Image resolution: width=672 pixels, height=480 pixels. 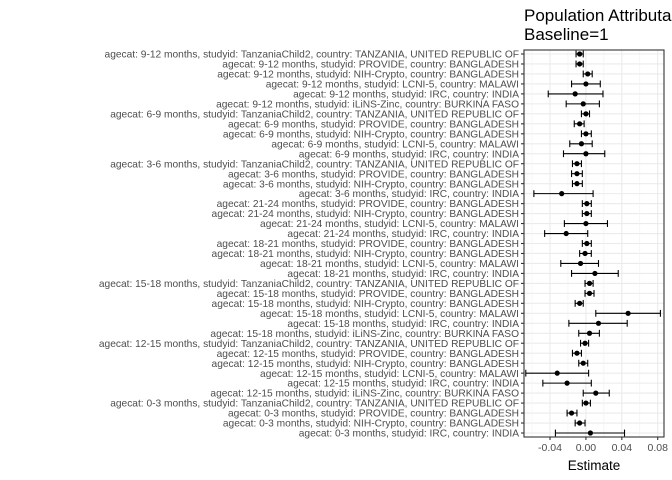 What do you see at coordinates (622, 448) in the screenshot?
I see `x-tick-label: 0.04` at bounding box center [622, 448].